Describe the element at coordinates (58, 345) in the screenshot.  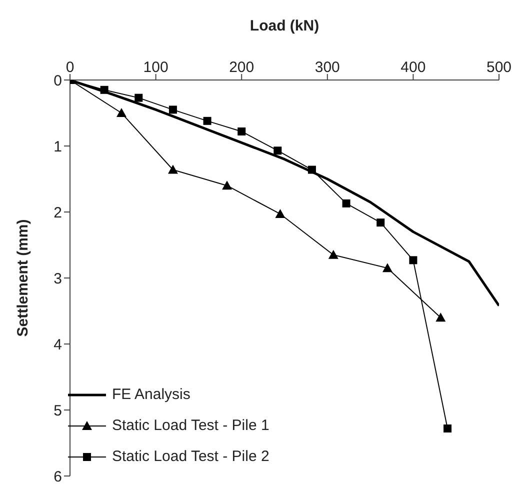
I see `y-tick-label: 4` at that location.